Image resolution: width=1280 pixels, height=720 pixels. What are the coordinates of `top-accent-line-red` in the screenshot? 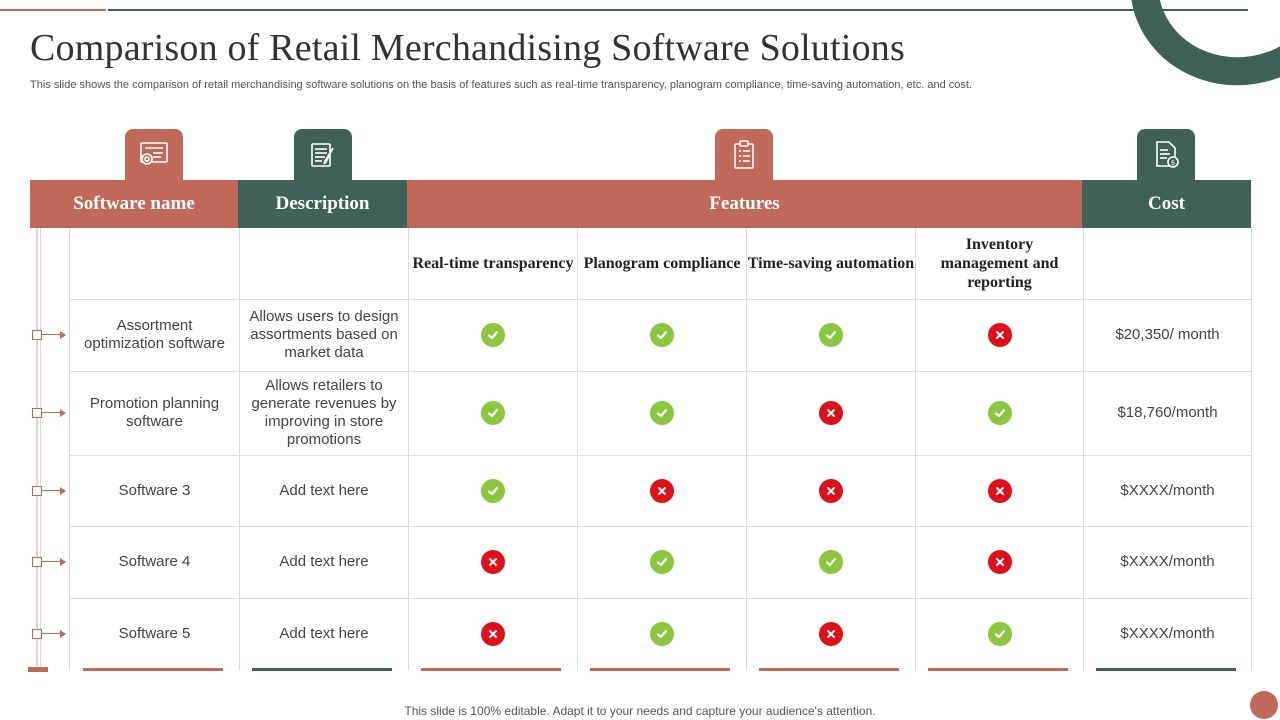 It's located at (53, 10).